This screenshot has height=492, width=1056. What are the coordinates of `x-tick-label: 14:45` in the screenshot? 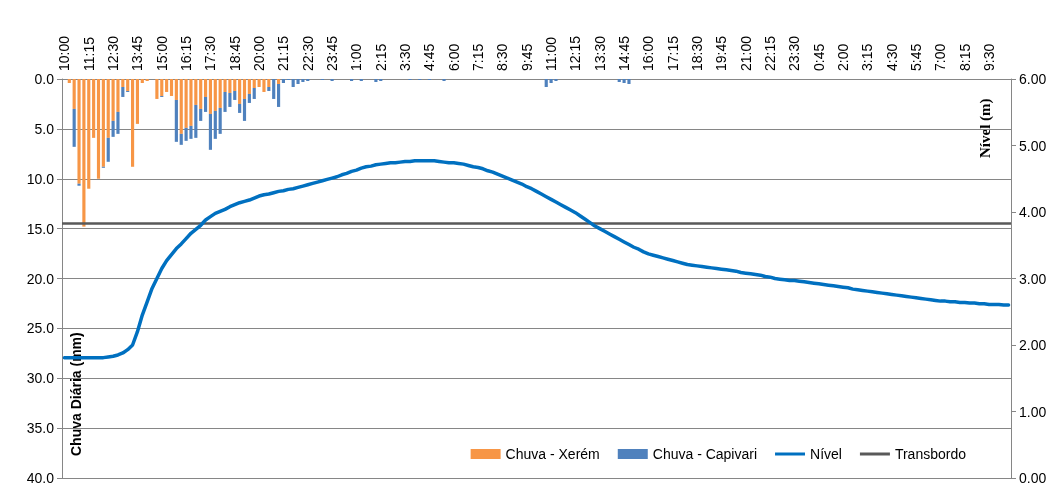 It's located at (624, 53).